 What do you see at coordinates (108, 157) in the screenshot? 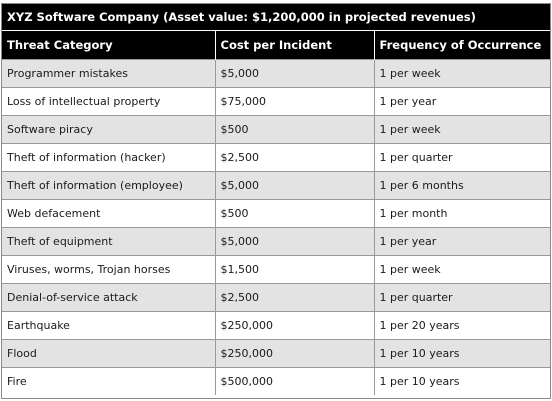
I see `threat-category-cell: Theft of information (hacker)` at bounding box center [108, 157].